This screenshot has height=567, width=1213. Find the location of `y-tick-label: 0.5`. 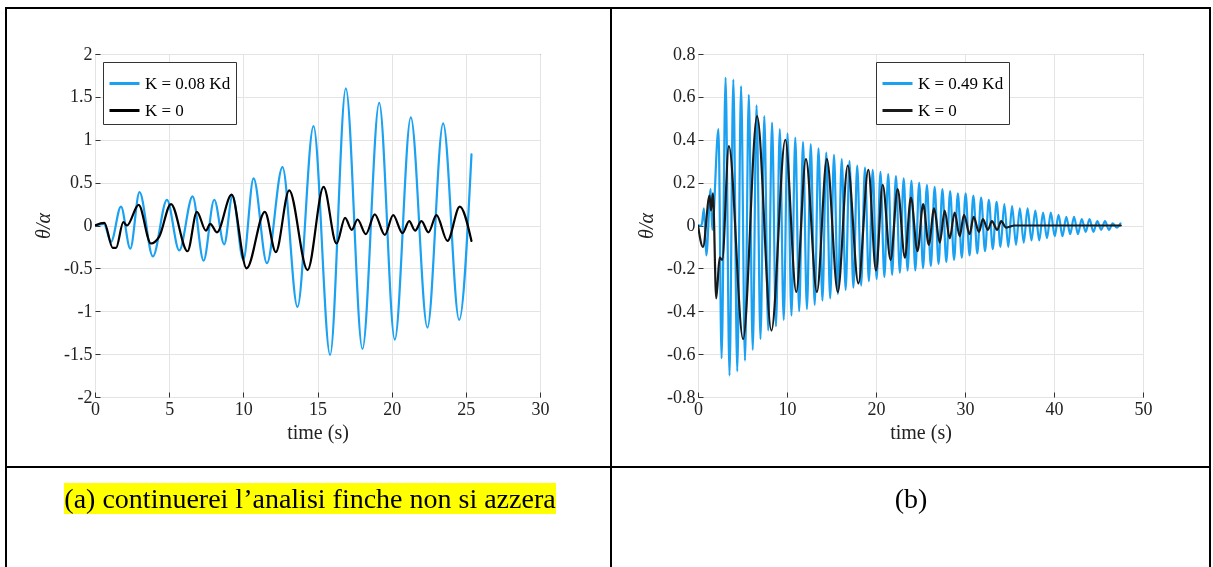

y-tick-label: 0.5 is located at coordinates (81, 182).